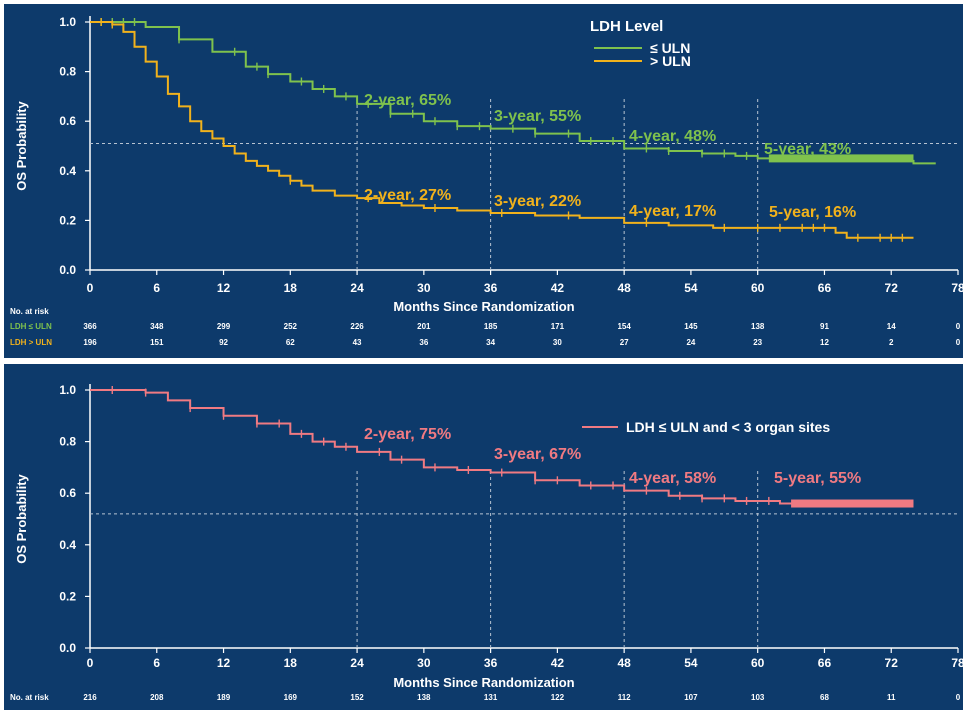  What do you see at coordinates (290, 342) in the screenshot?
I see `risk-value: 62` at bounding box center [290, 342].